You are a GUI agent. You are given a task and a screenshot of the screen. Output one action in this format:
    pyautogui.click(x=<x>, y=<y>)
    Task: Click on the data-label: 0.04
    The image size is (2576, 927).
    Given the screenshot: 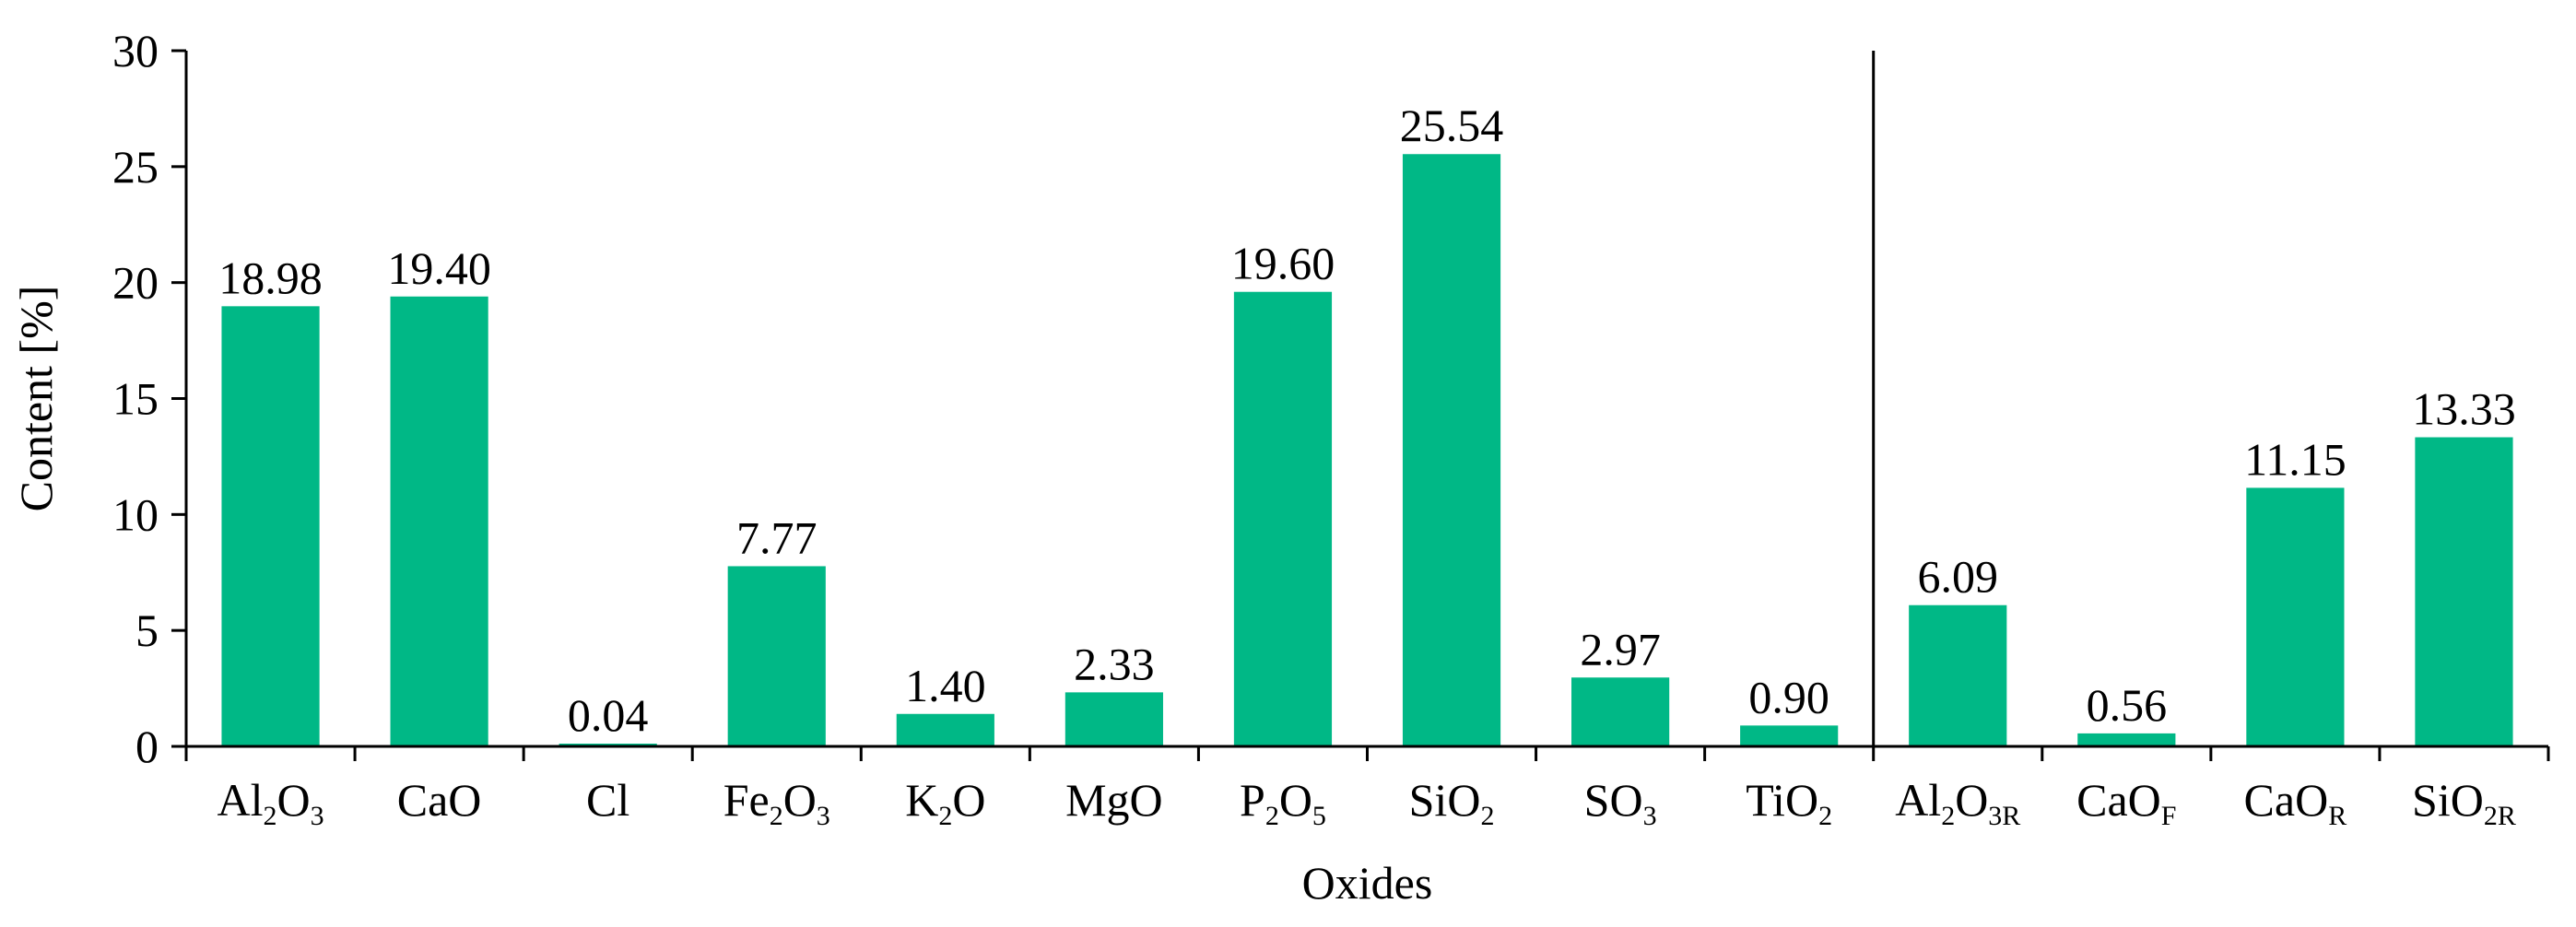 What is the action you would take?
    pyautogui.click(x=608, y=715)
    